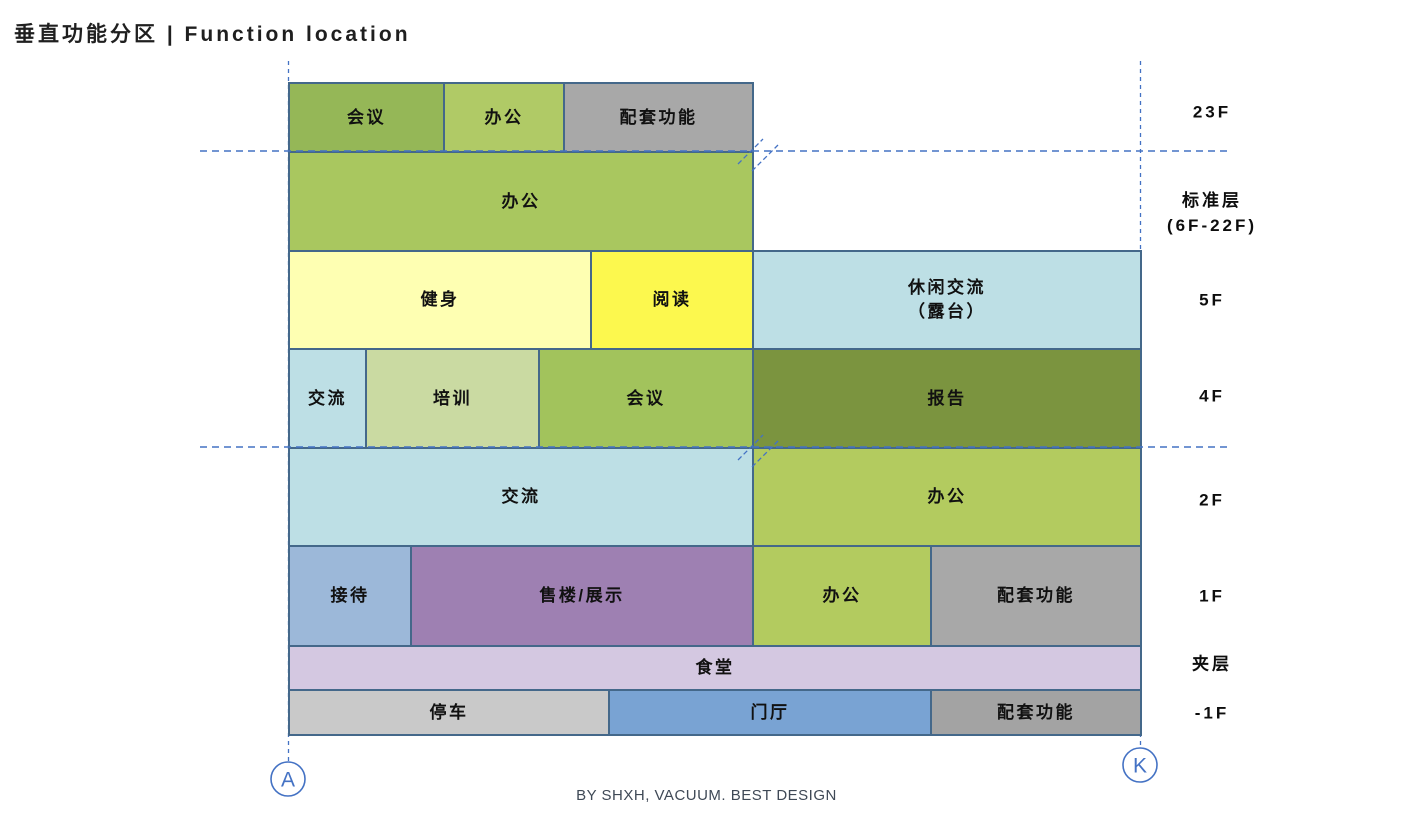  I want to click on floor-label-minus-1f: -1F, so click(1212, 713).